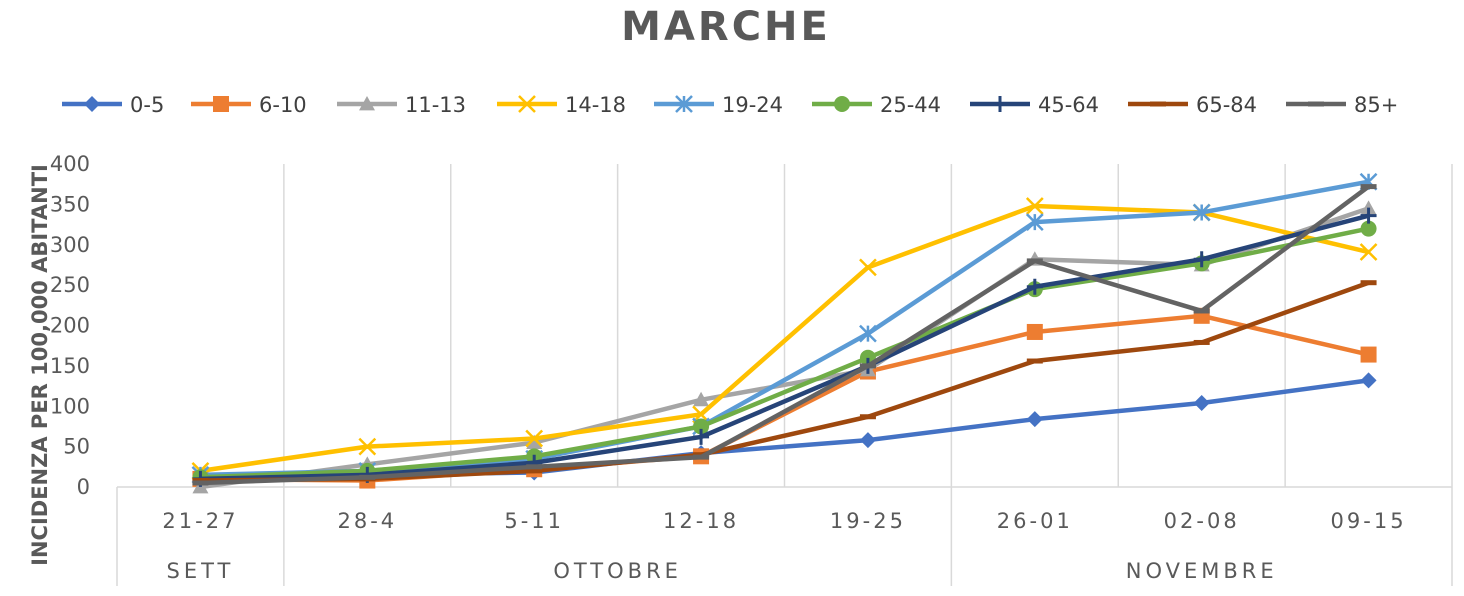 The width and height of the screenshot is (1464, 596). I want to click on y-tick-label: 50, so click(76, 447).